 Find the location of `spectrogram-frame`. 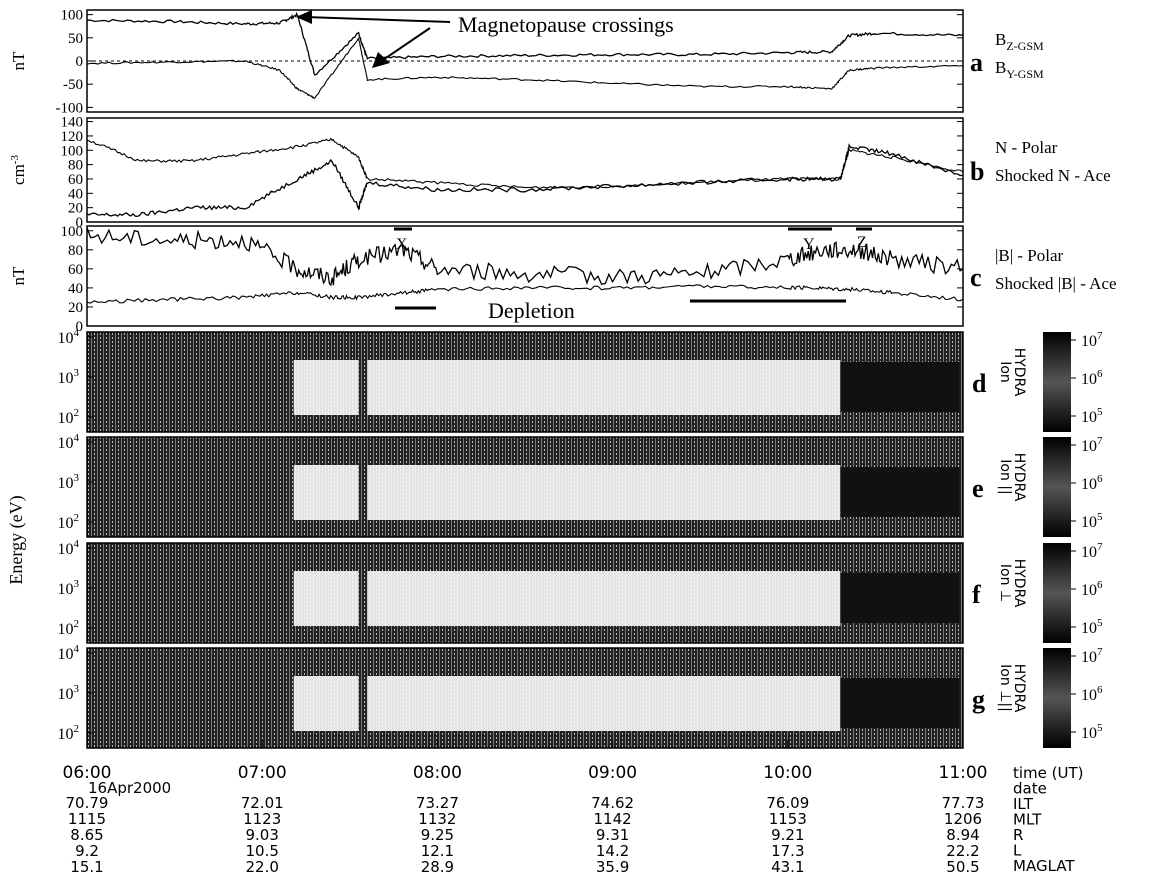

spectrogram-frame is located at coordinates (525, 698).